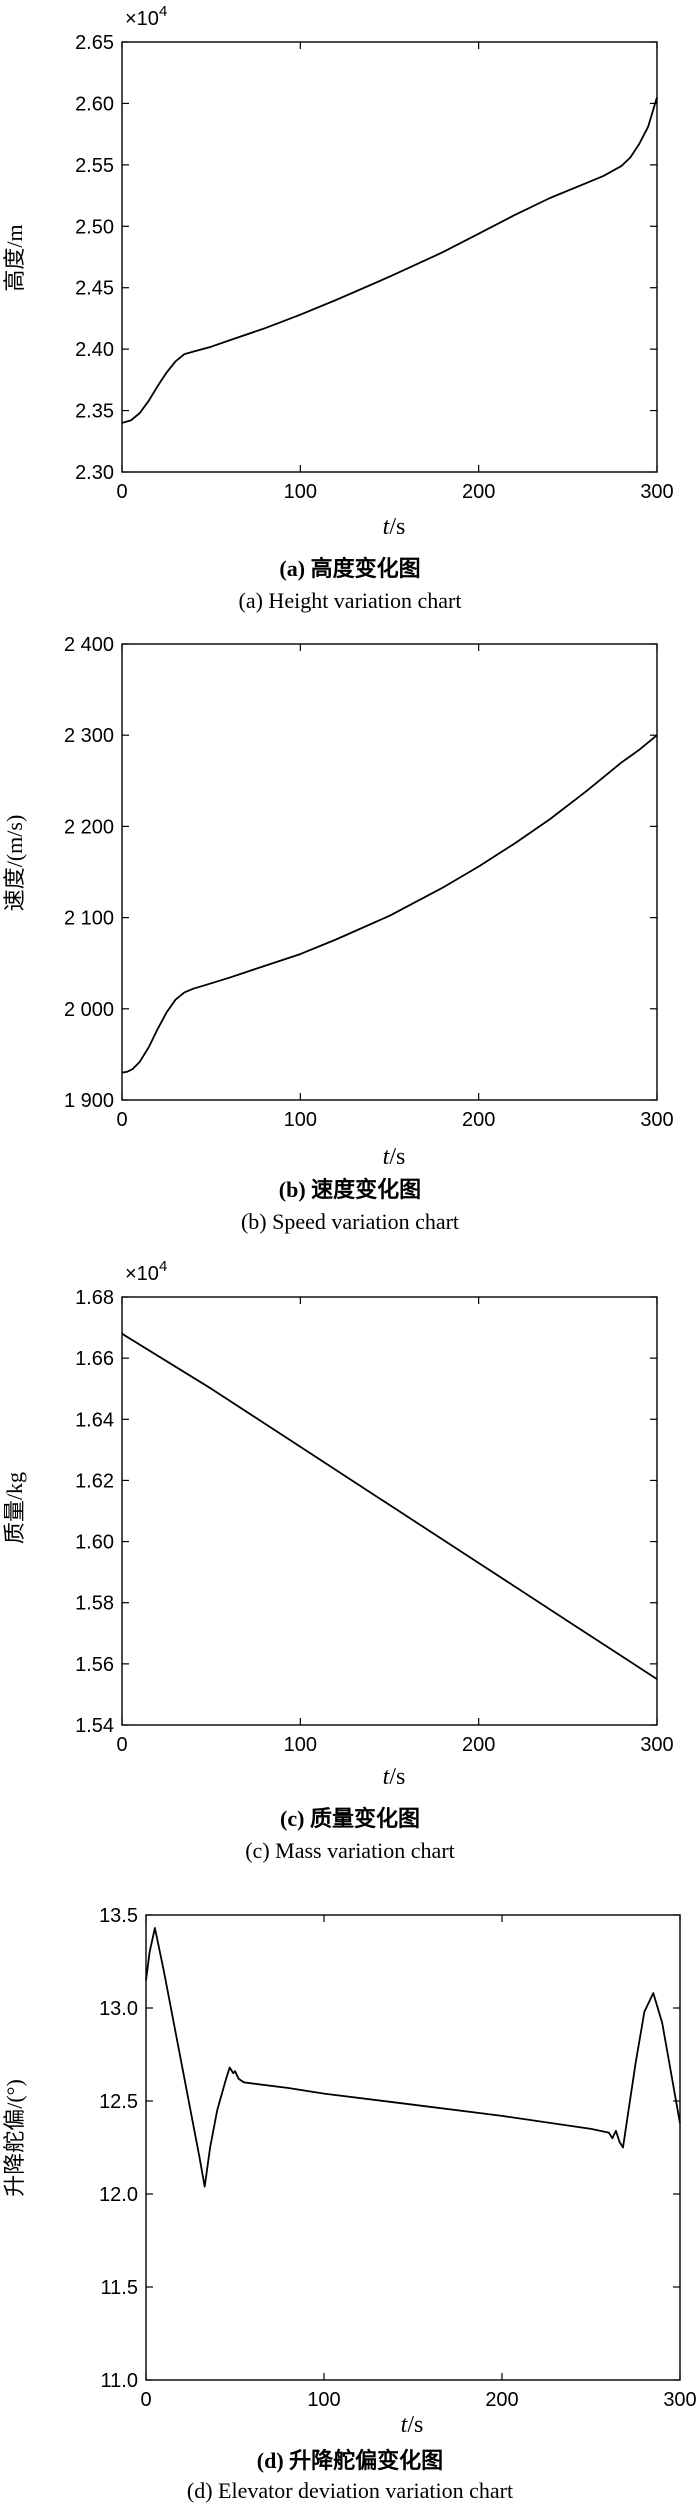  What do you see at coordinates (89, 827) in the screenshot?
I see `speed-y-tick-label: 2 200` at bounding box center [89, 827].